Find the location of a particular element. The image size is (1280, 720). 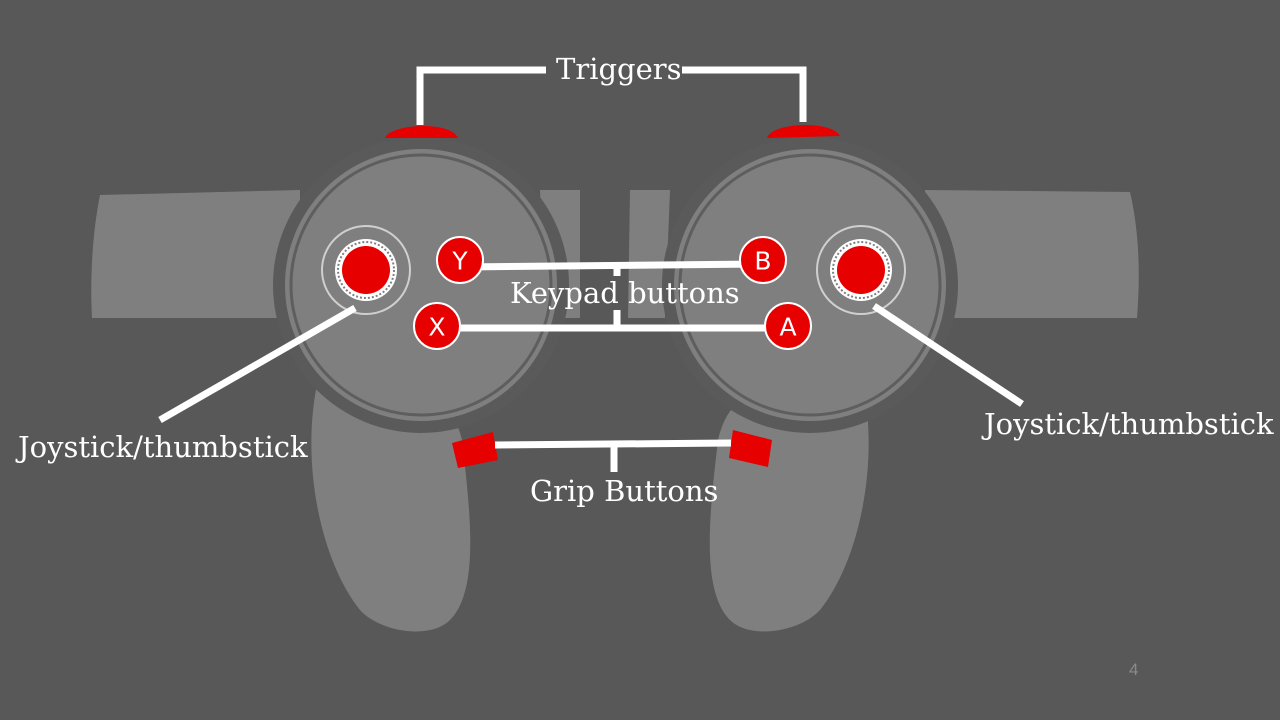

button-x-letter: X is located at coordinates (436, 327).